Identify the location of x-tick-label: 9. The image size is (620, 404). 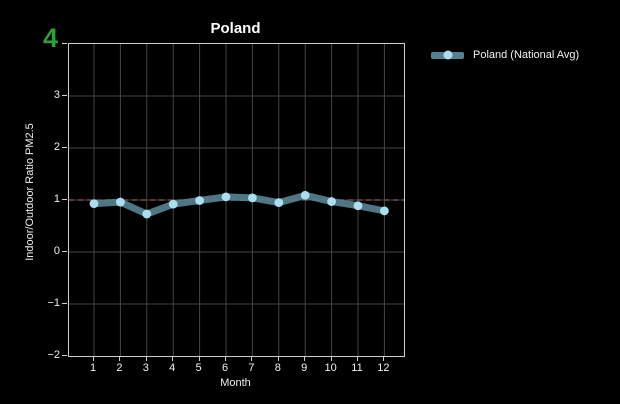
(304, 368).